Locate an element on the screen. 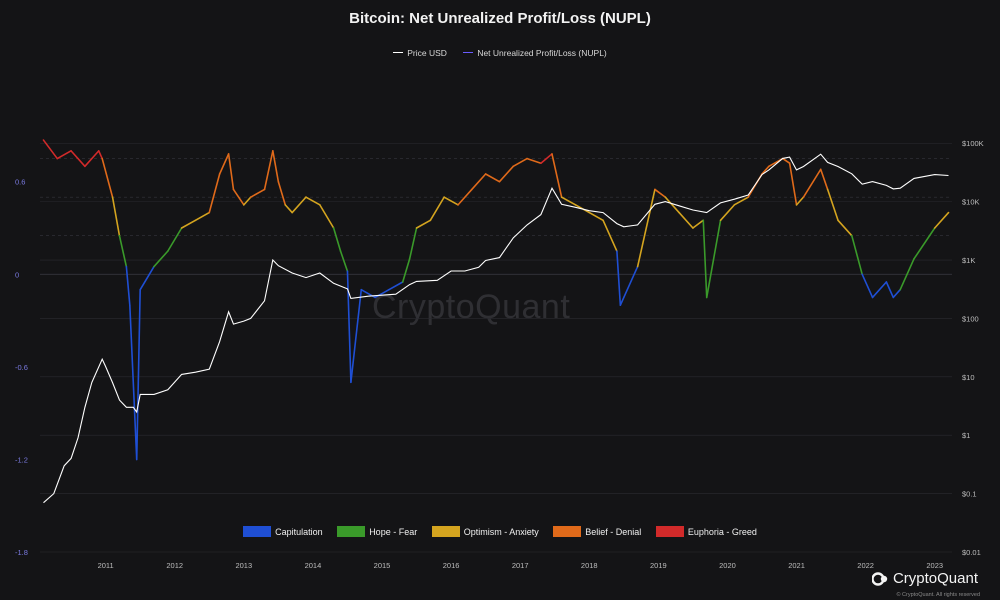 The image size is (1000, 600). copyright-notice: © CryptoQuant. All rights reserved is located at coordinates (938, 595).